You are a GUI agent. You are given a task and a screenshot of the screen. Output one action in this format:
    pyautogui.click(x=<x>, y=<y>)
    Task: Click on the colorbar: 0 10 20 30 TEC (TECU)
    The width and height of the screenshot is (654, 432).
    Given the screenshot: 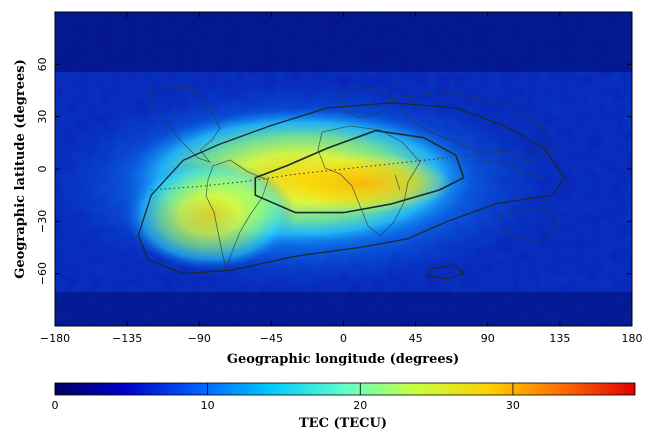 What is the action you would take?
    pyautogui.click(x=344, y=406)
    